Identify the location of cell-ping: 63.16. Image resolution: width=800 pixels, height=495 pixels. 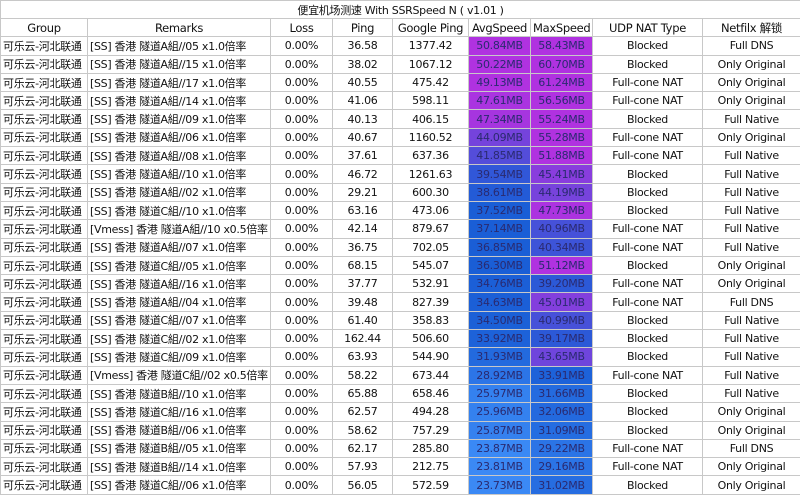
(362, 210).